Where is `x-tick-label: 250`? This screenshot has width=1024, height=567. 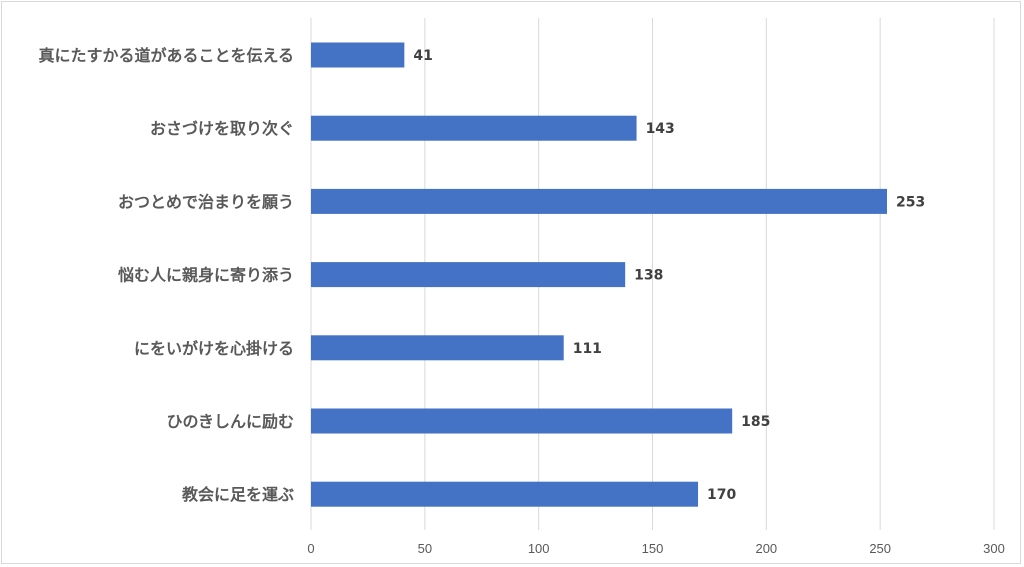
x-tick-label: 250 is located at coordinates (880, 548).